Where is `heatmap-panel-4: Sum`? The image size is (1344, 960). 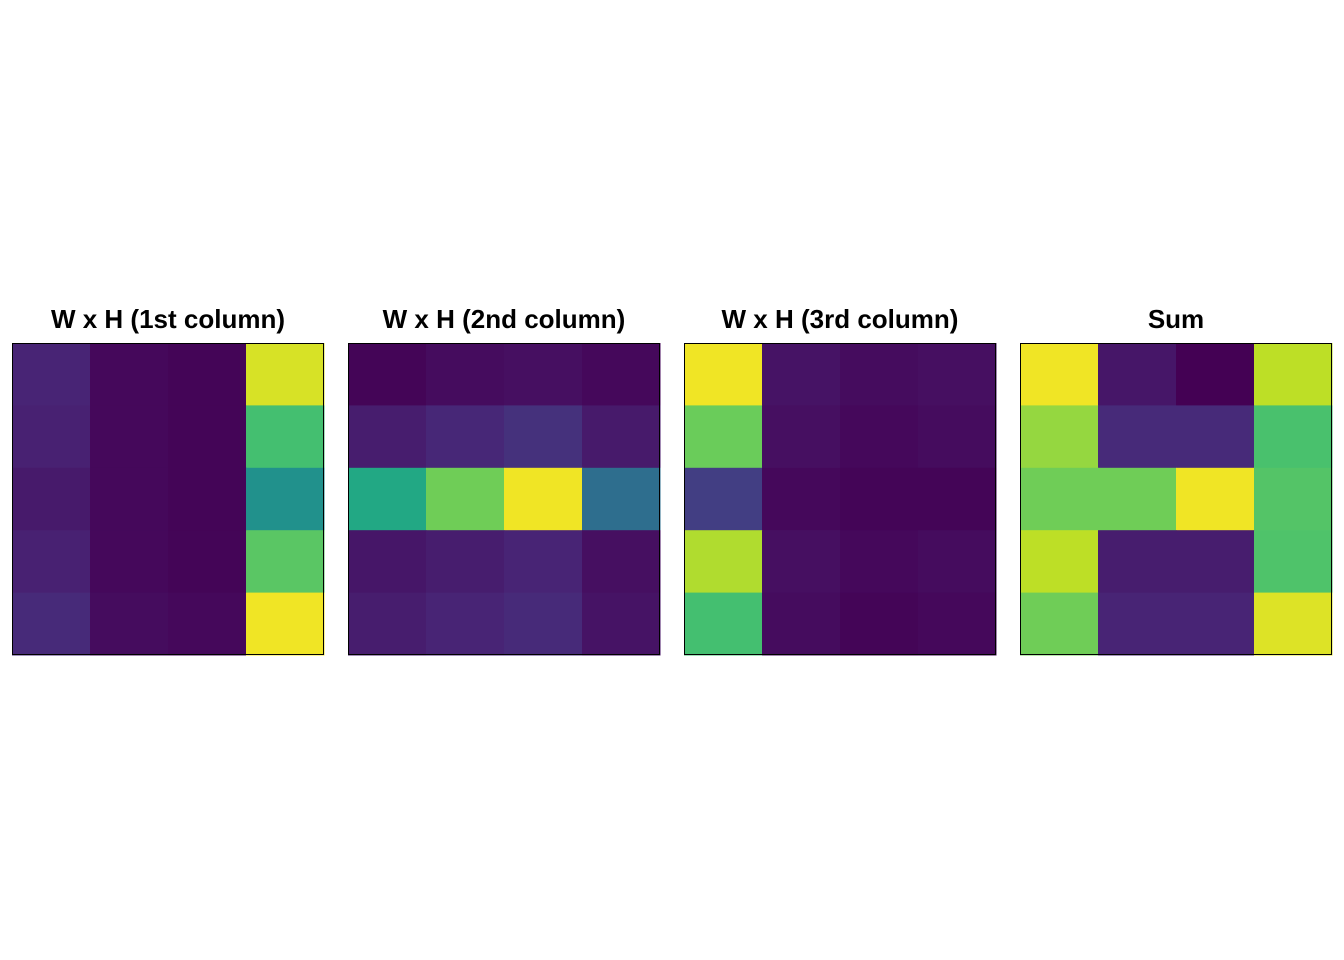 heatmap-panel-4: Sum is located at coordinates (1176, 480).